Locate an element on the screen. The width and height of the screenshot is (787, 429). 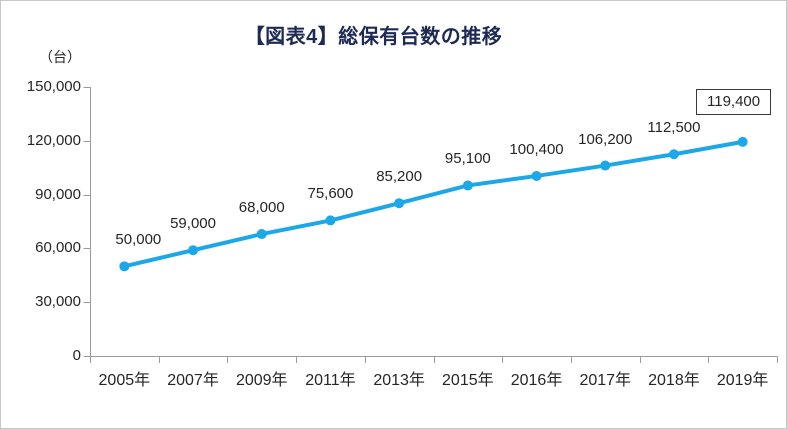
y-tick-label: 60,000 is located at coordinates (58, 247).